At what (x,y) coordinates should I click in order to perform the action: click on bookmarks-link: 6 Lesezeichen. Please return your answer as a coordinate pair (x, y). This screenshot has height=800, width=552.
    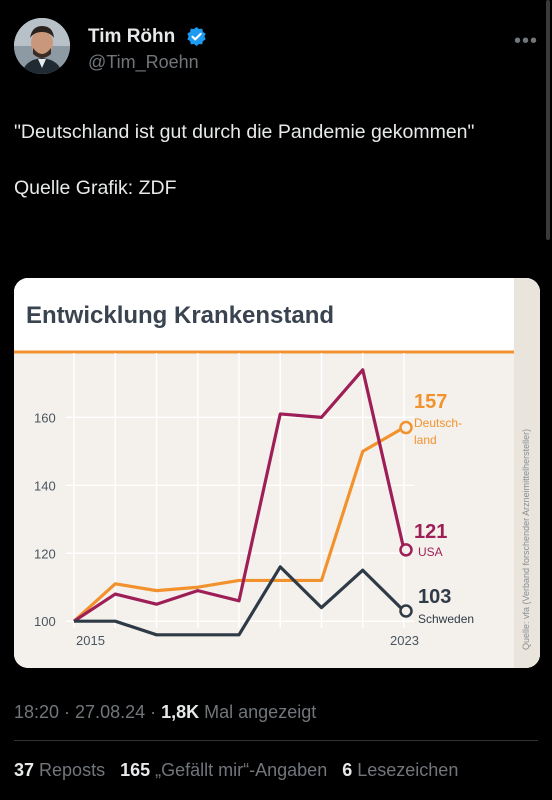
    Looking at the image, I should click on (400, 770).